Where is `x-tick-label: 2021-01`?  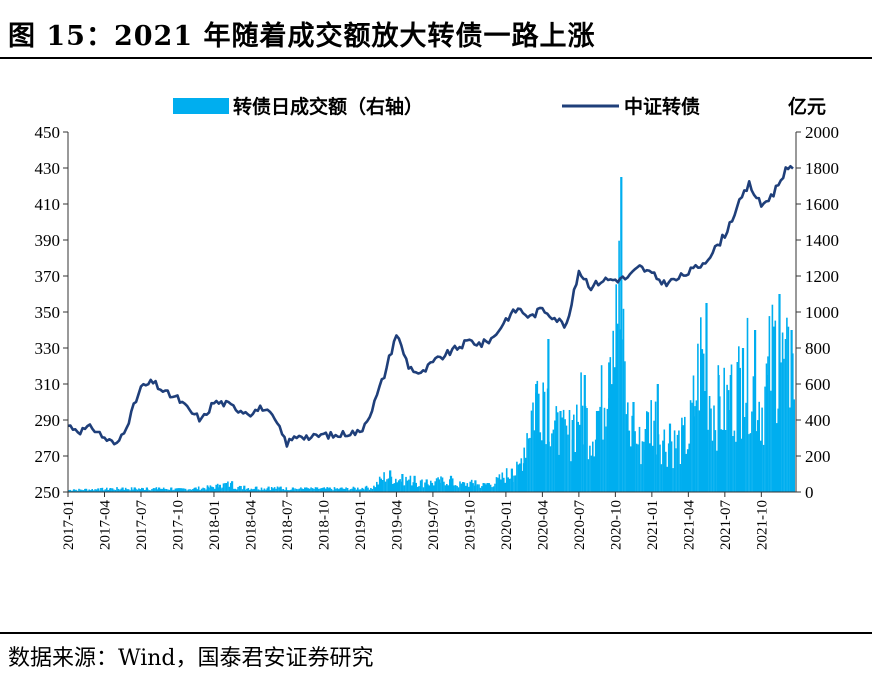
x-tick-label: 2021-01 is located at coordinates (653, 525).